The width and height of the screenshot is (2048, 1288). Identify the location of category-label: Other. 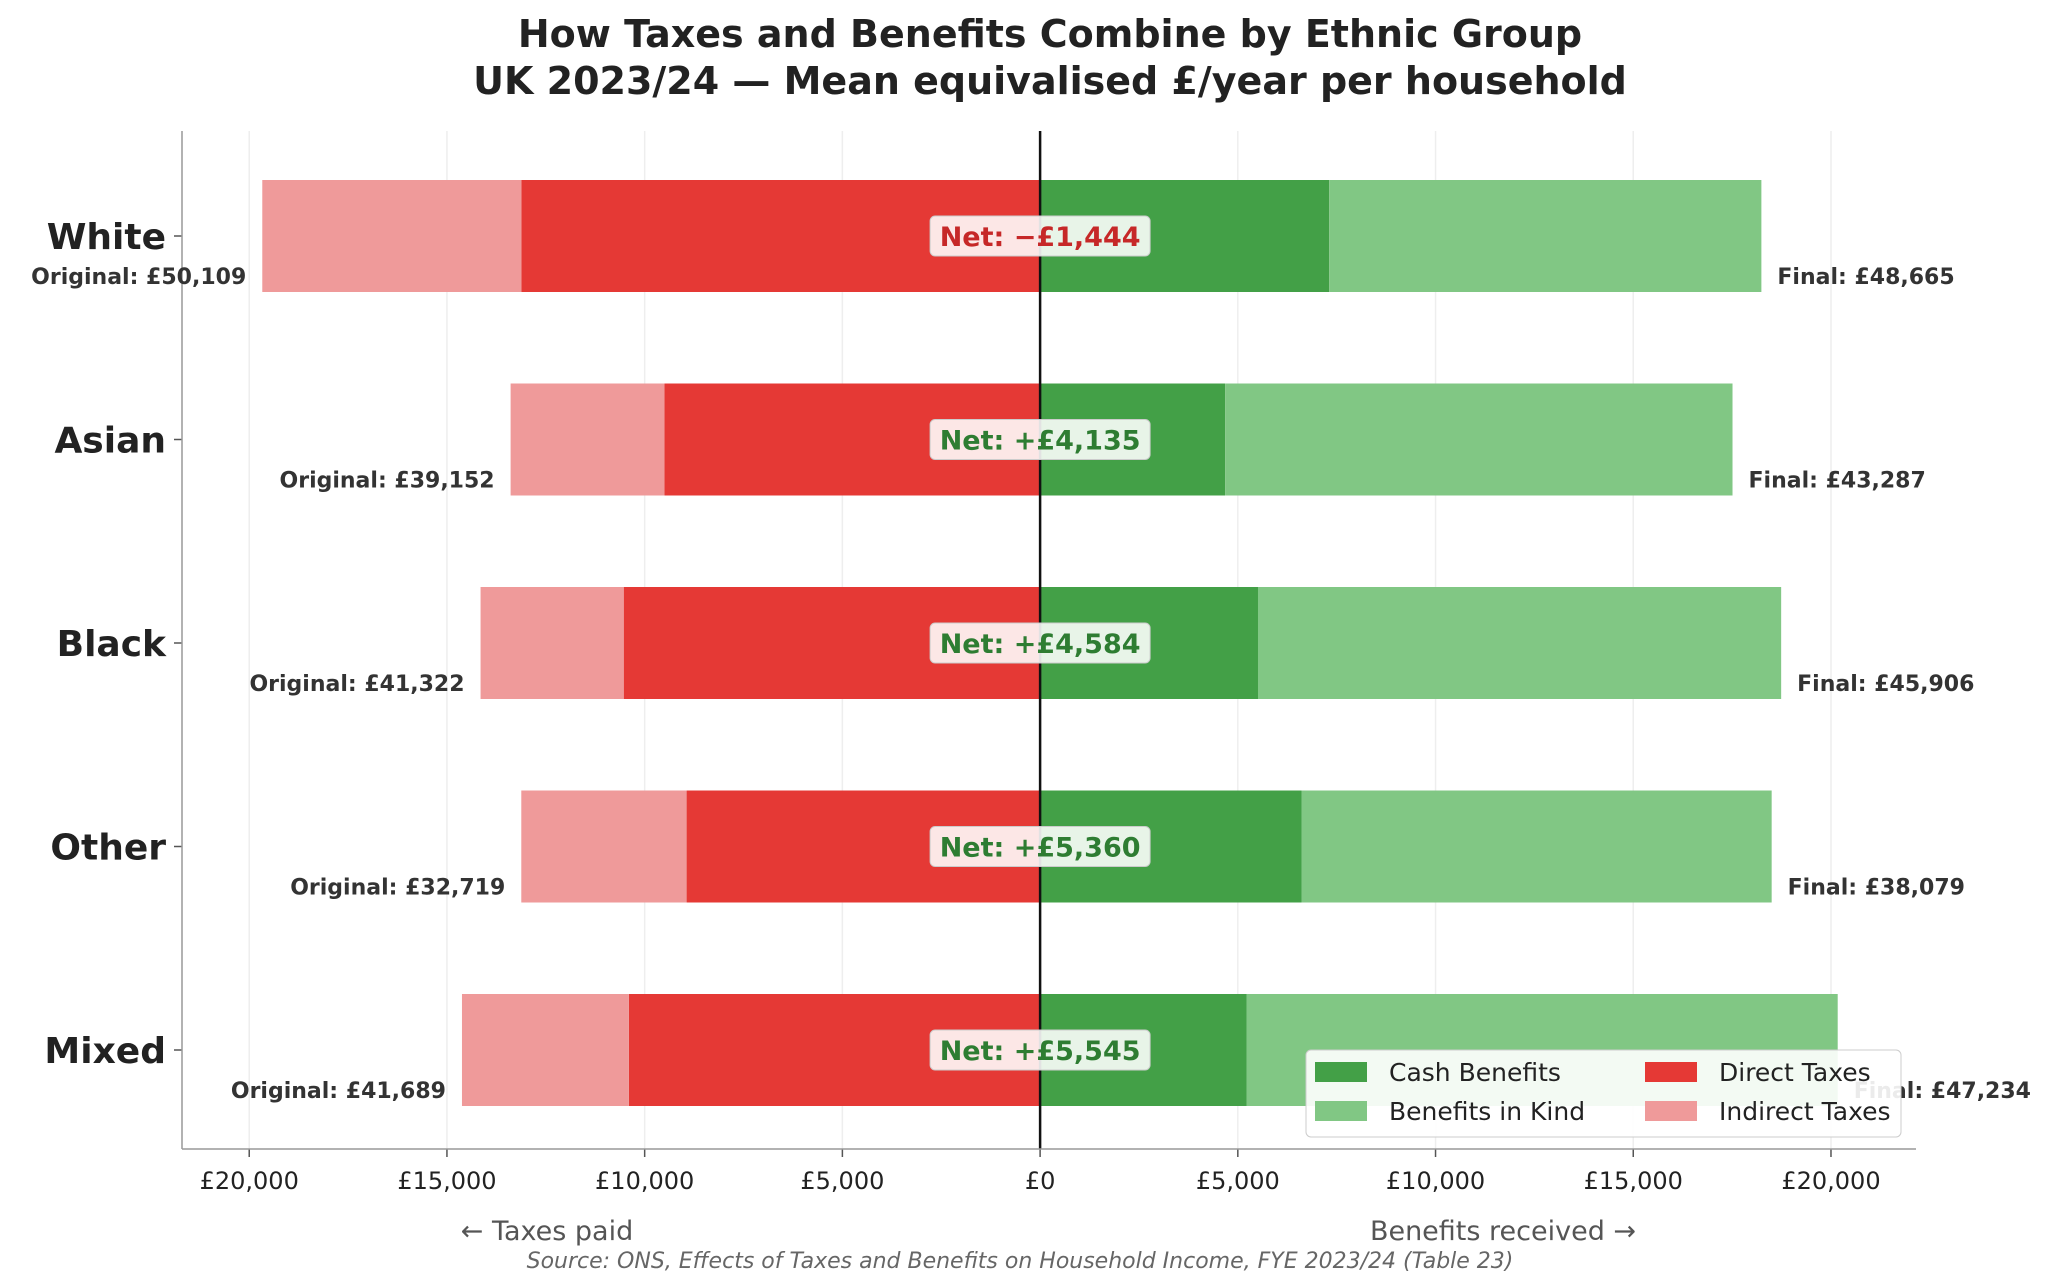
(108, 848).